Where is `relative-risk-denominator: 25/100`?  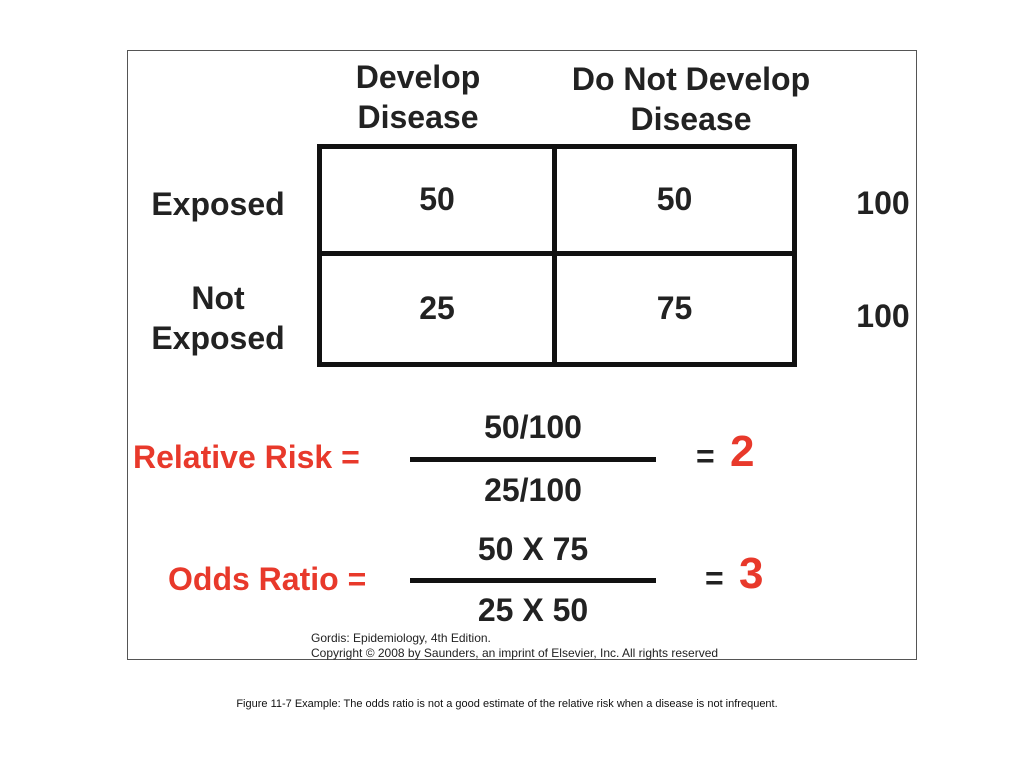
relative-risk-denominator: 25/100 is located at coordinates (533, 490).